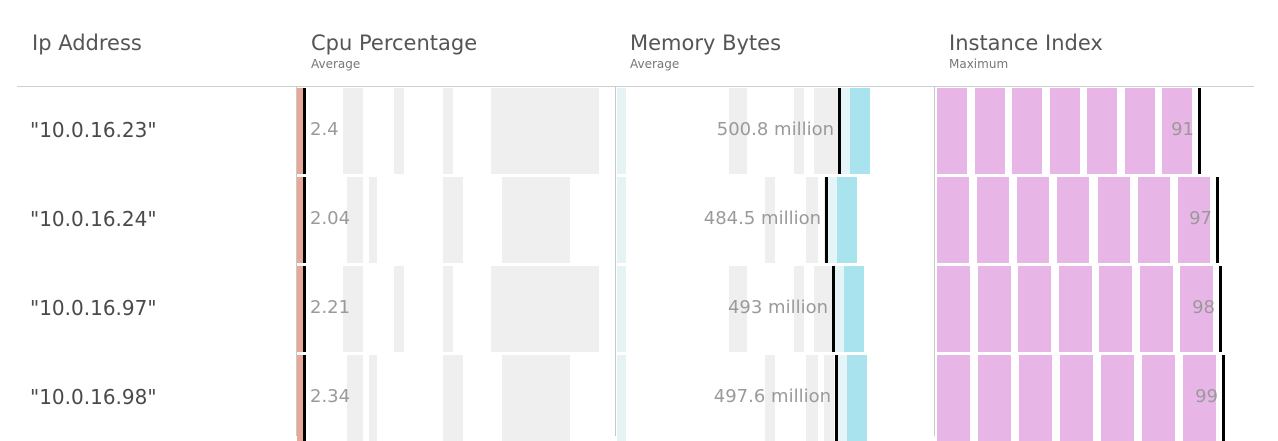  I want to click on header-divider, so click(635, 86).